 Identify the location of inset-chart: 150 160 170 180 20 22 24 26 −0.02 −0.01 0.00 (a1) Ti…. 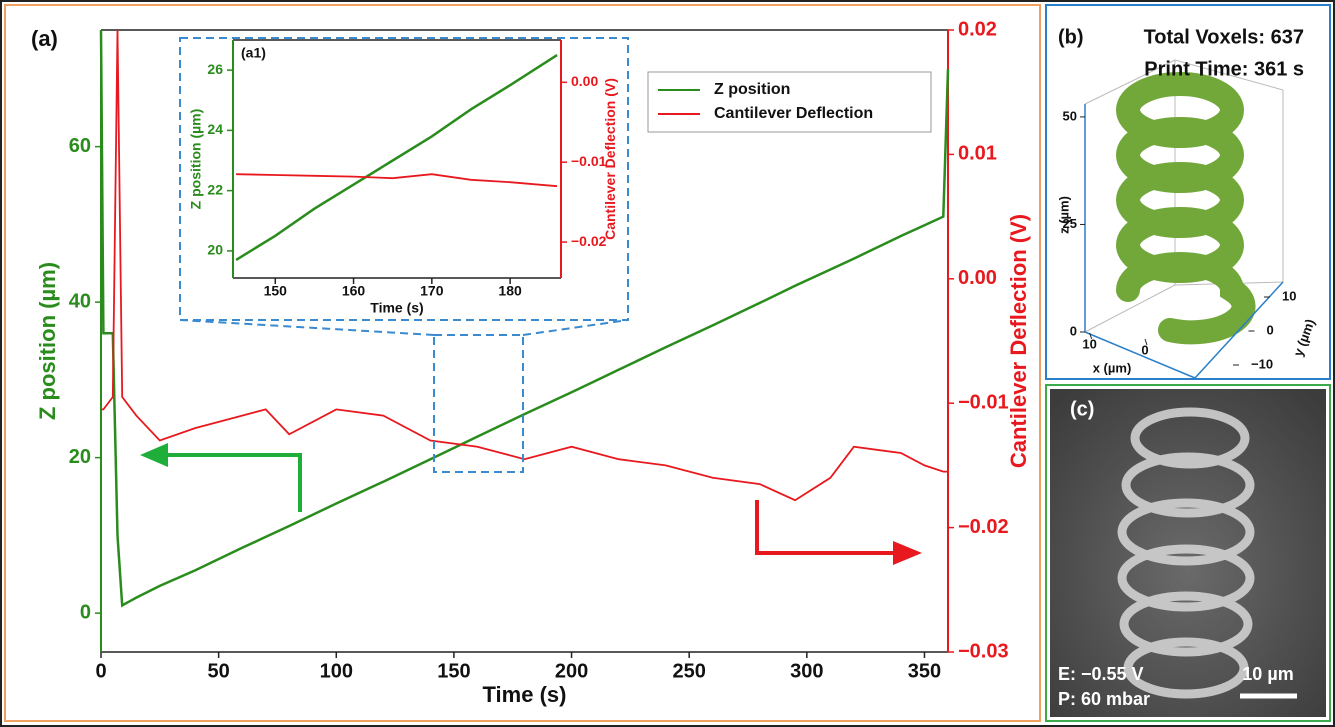
(402, 177).